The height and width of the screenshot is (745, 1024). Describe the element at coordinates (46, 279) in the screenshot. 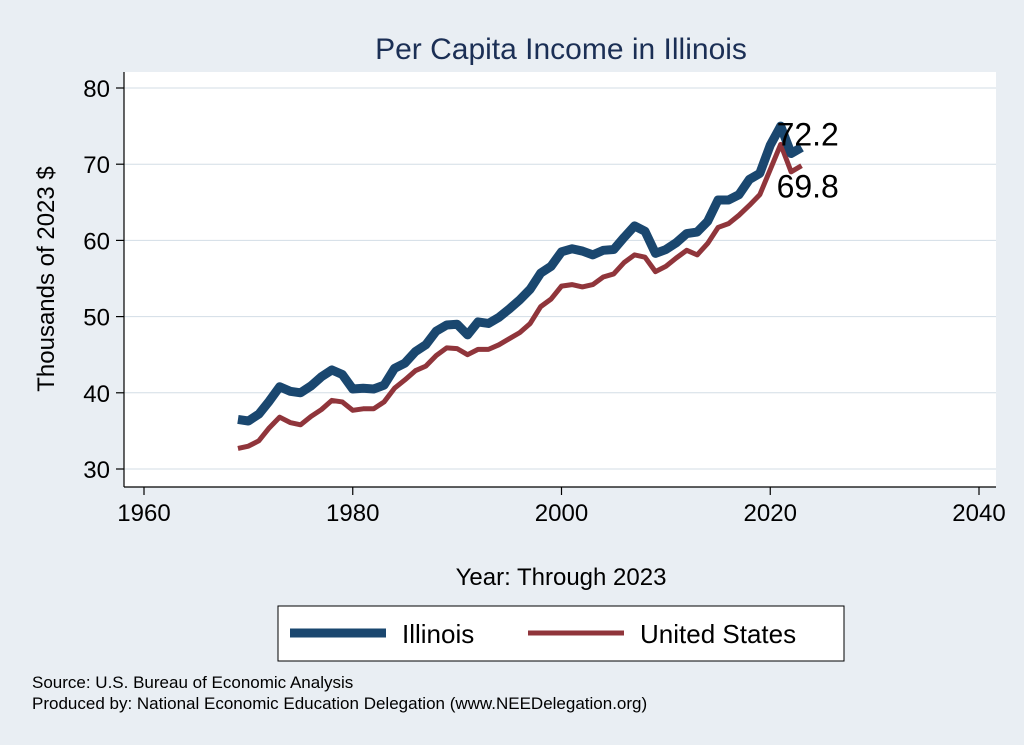

I see `y-axis-title: Thousands of 2023 $` at that location.